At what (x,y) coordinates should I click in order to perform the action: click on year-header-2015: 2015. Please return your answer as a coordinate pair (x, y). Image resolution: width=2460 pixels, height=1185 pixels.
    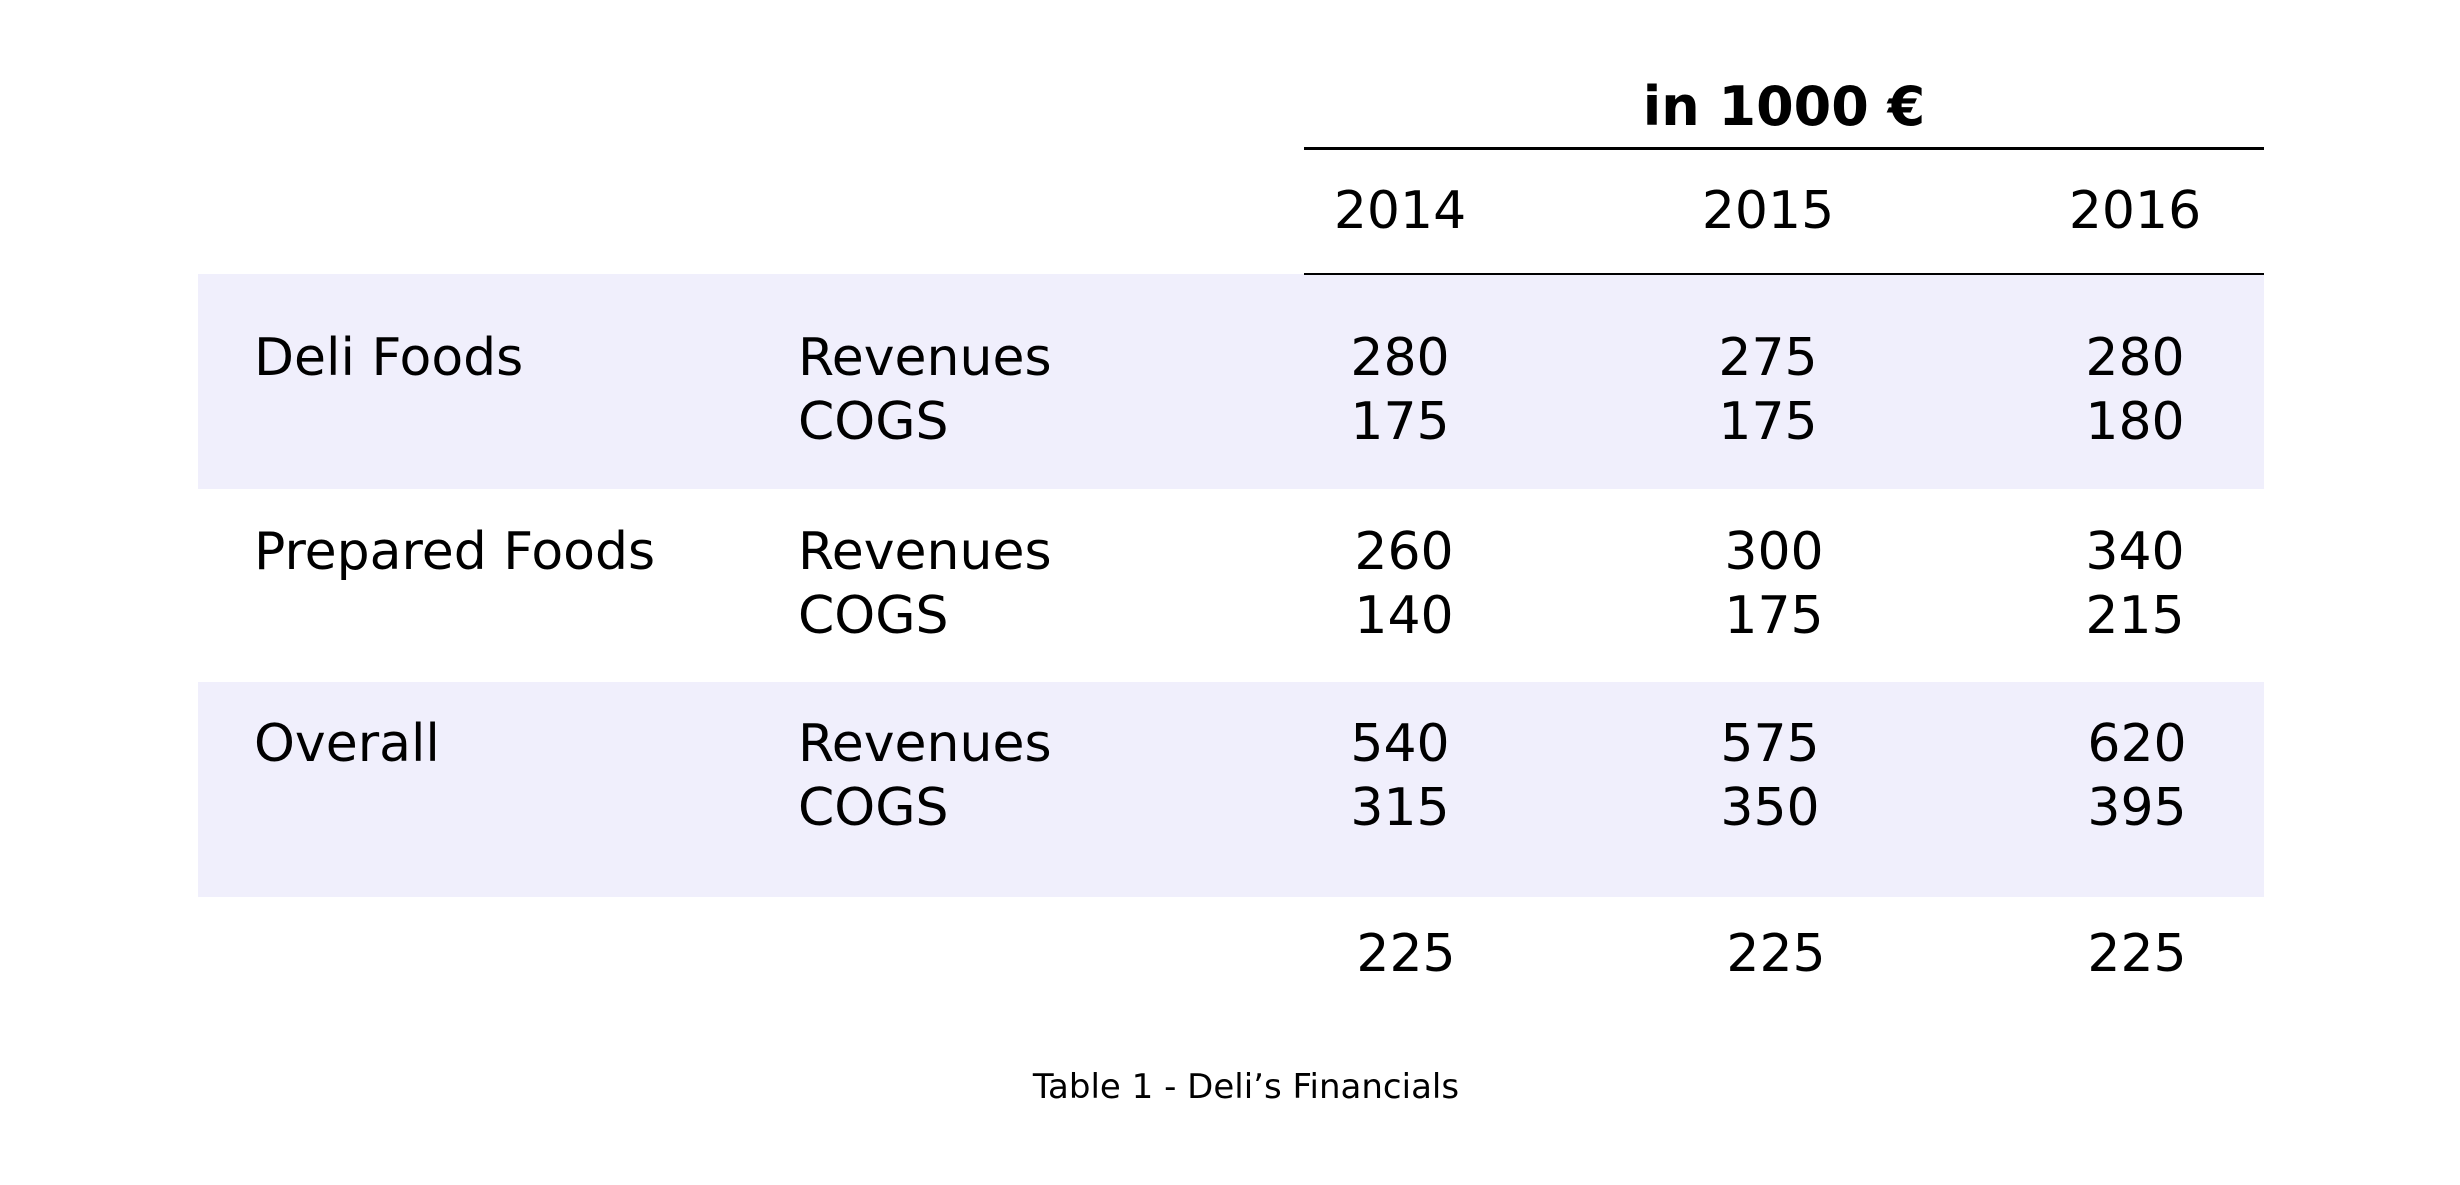
    Looking at the image, I should click on (1768, 211).